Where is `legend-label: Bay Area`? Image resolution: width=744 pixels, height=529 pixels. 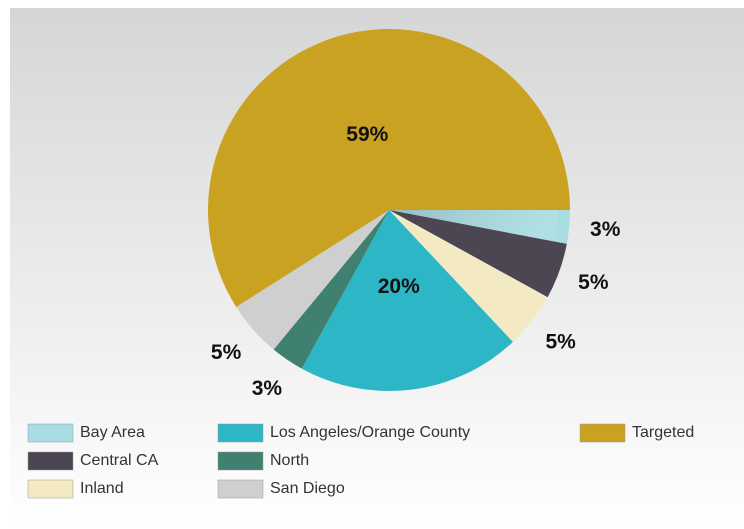
legend-label: Bay Area is located at coordinates (112, 432).